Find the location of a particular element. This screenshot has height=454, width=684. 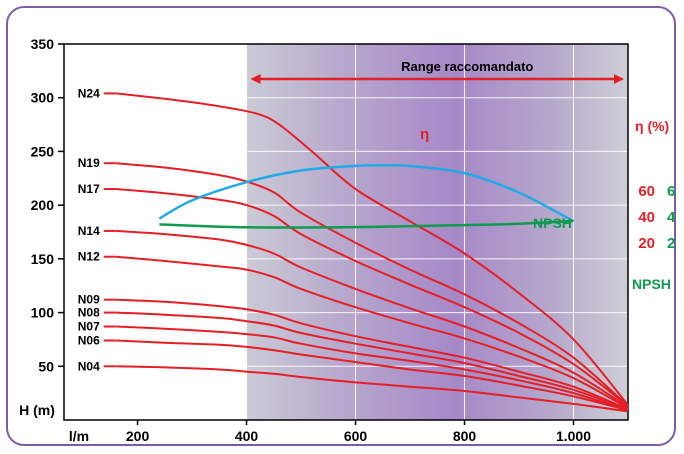

head-curve-n06 is located at coordinates (372, 375).